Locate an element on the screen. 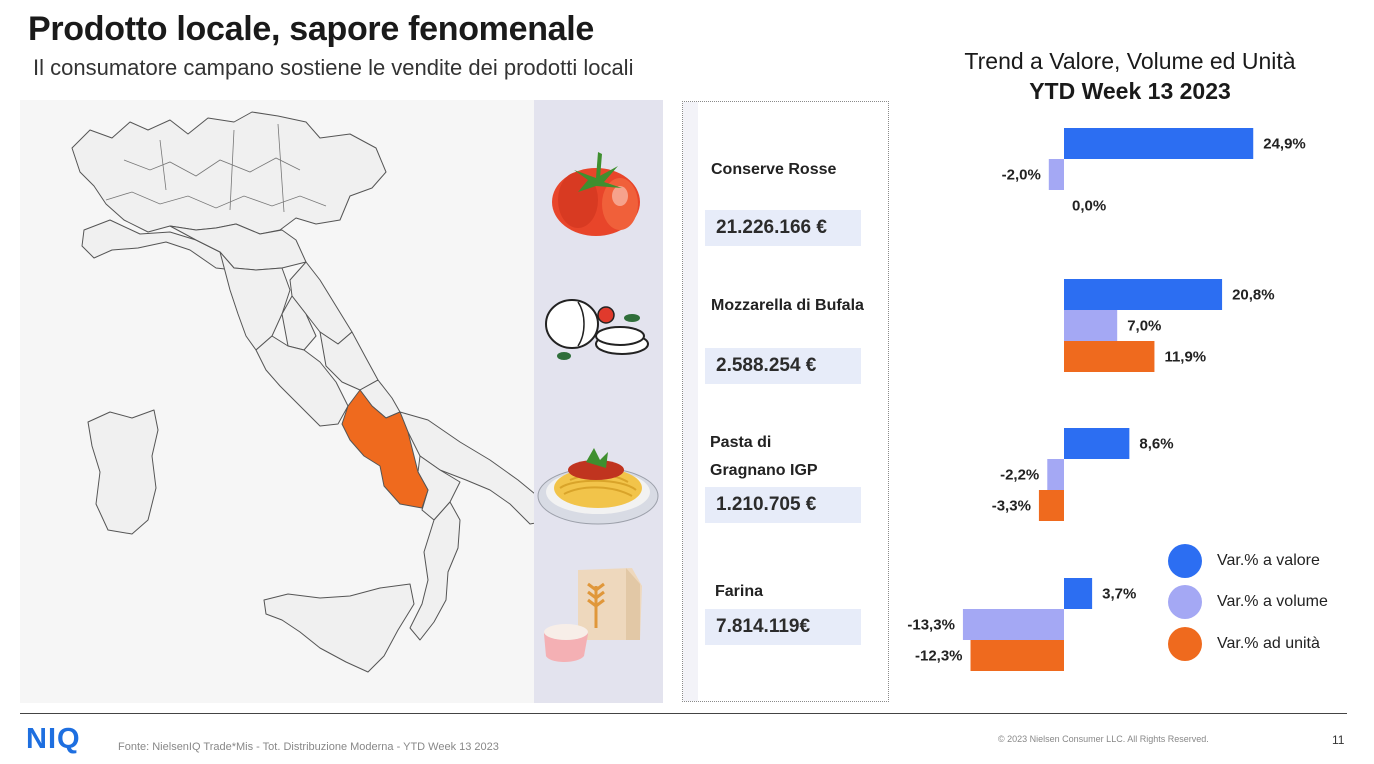 The height and width of the screenshot is (764, 1374). bar-label-unita-1: 0,0% is located at coordinates (1089, 206).